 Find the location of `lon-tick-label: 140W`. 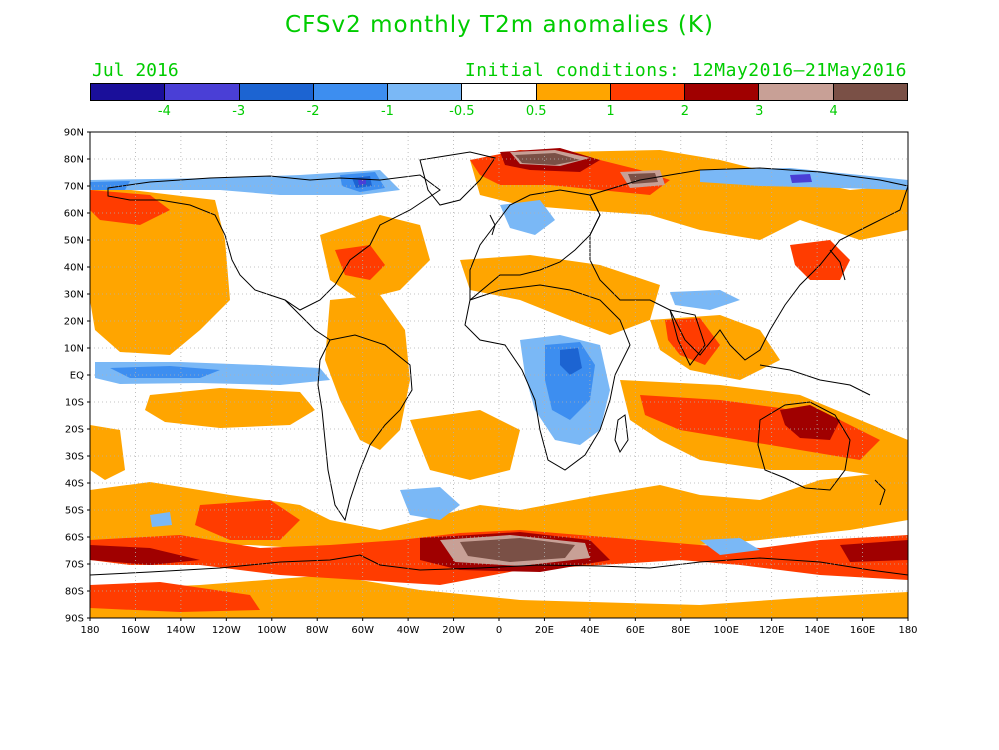

lon-tick-label: 140W is located at coordinates (180, 630).